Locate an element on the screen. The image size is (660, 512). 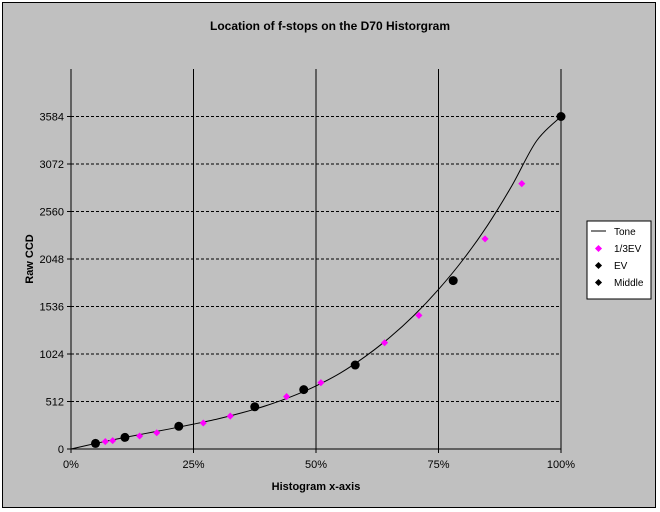
y-tick-labels: 0 512 1024 1536 2048 2560 3072 3584 is located at coordinates (55, 284).